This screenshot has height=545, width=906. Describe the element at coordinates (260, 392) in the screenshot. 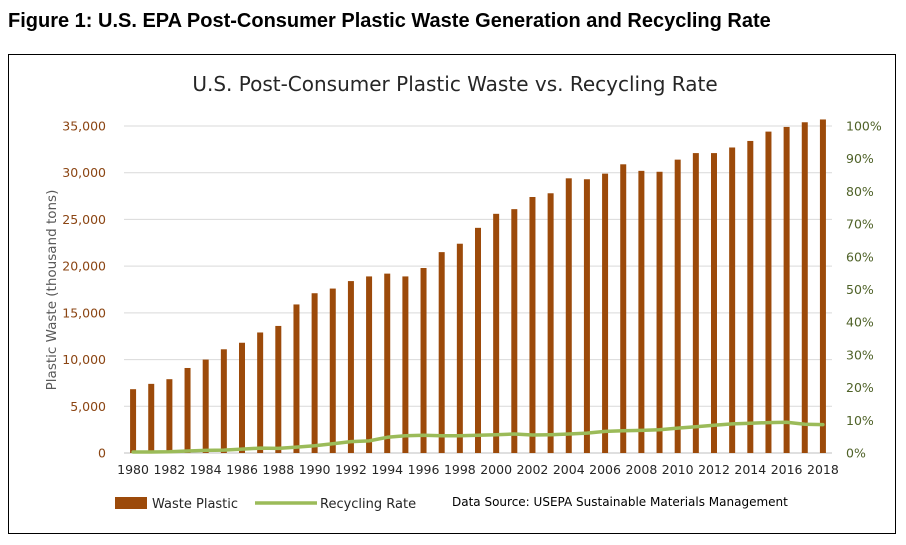

I see `bar-waste-plastic-1987` at that location.